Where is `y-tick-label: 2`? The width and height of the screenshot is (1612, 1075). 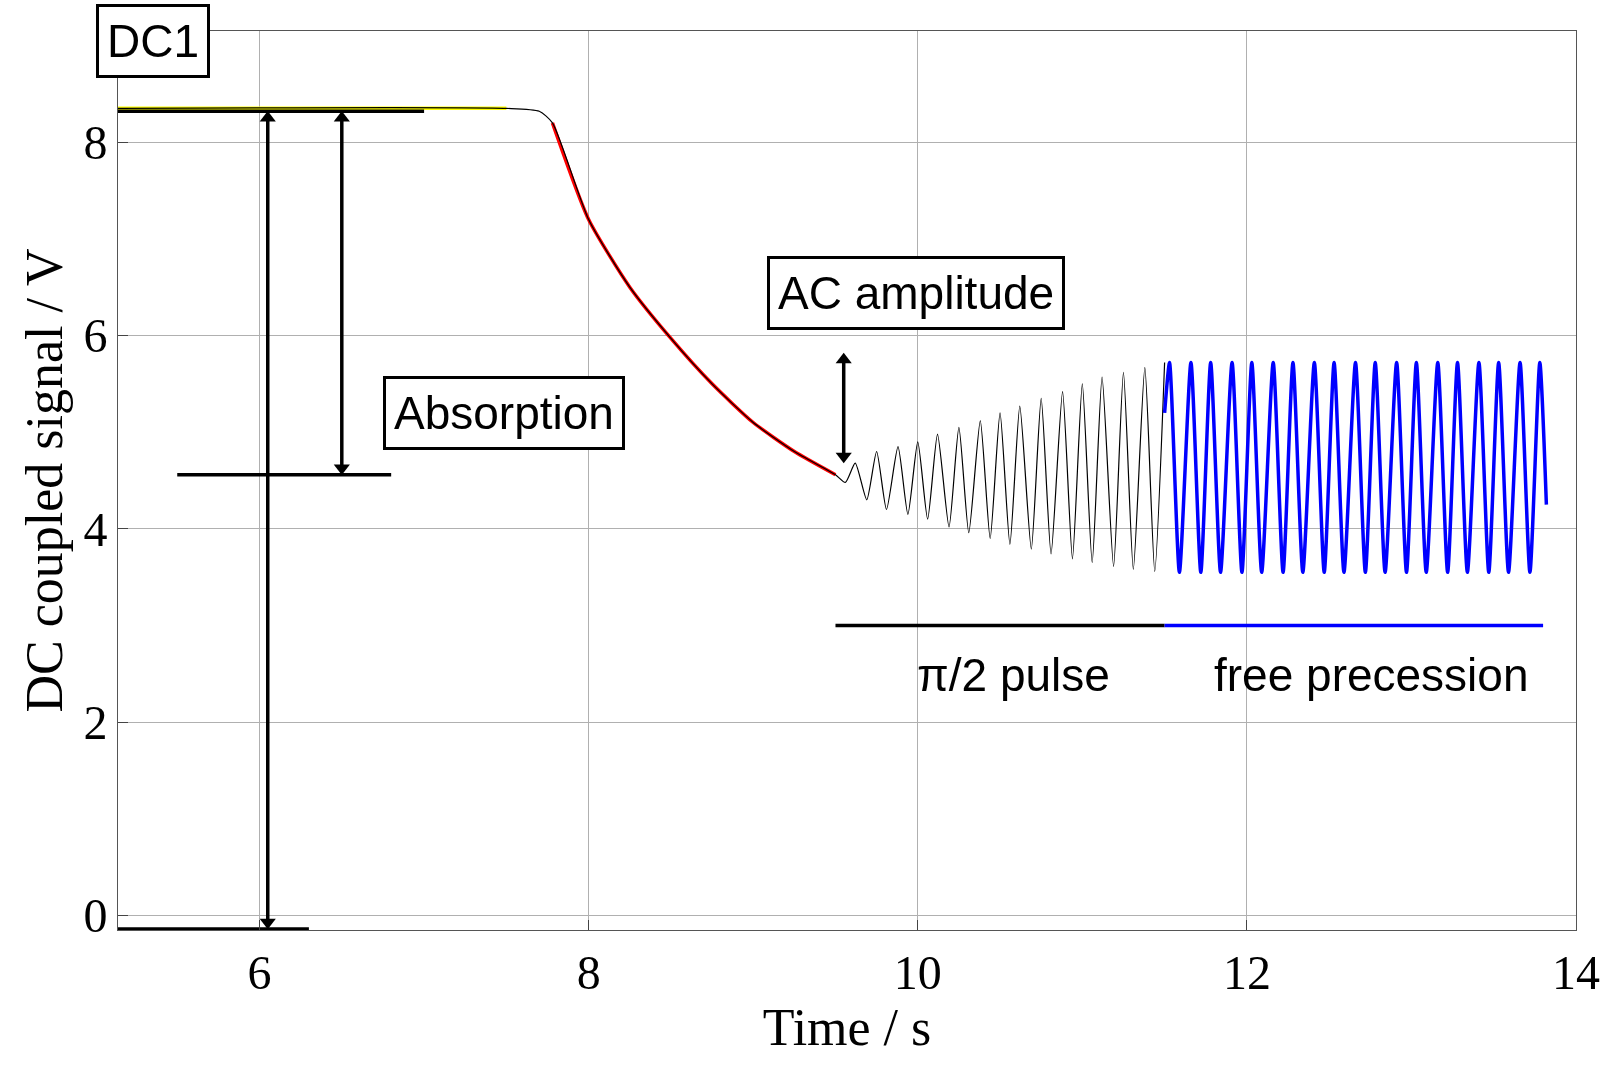 y-tick-label: 2 is located at coordinates (95, 722).